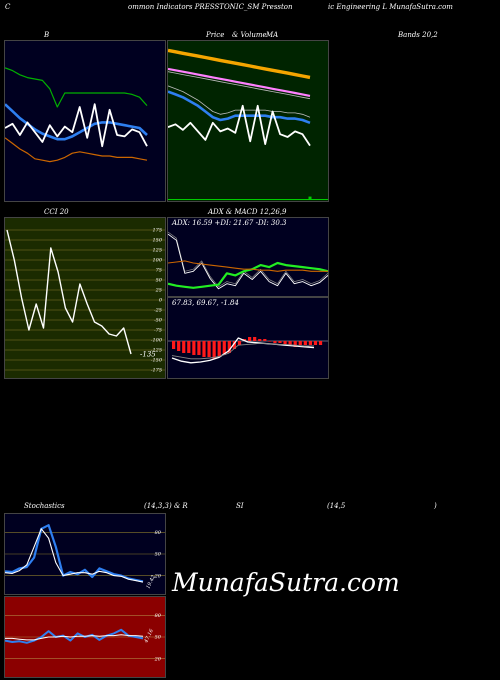  What do you see at coordinates (336, 506) in the screenshot?
I see `stoch-title-d: (14,5` at bounding box center [336, 506].